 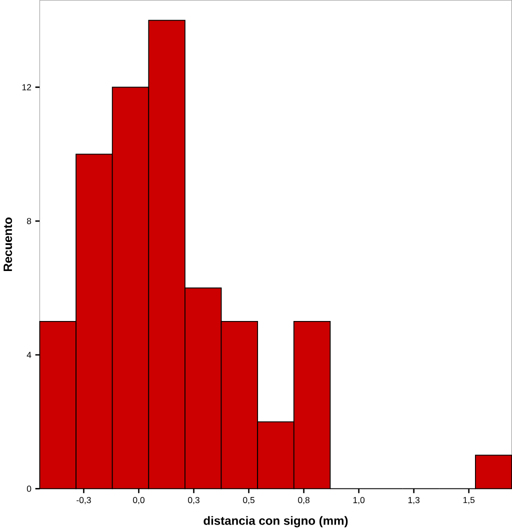 What do you see at coordinates (414, 500) in the screenshot?
I see `x-tick-label: 1,3` at bounding box center [414, 500].